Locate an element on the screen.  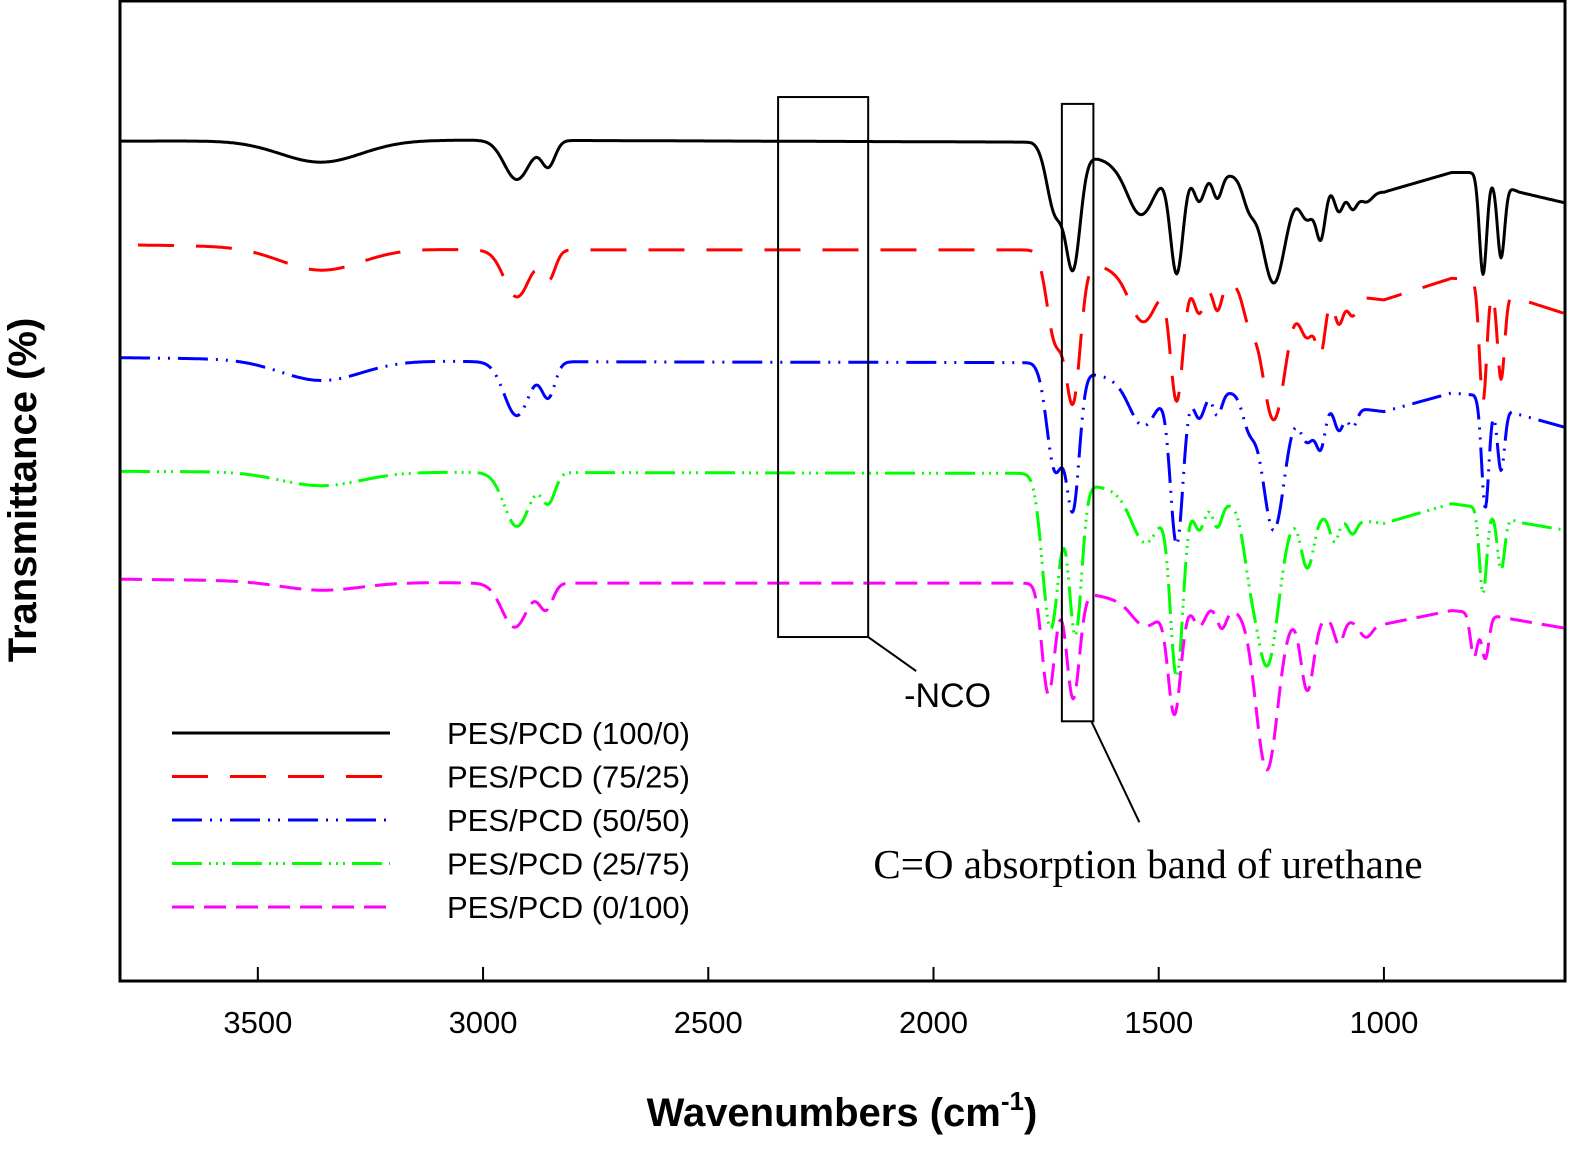
x-axis-title: Wavenumbers (cm-1) is located at coordinates (842, 1110).